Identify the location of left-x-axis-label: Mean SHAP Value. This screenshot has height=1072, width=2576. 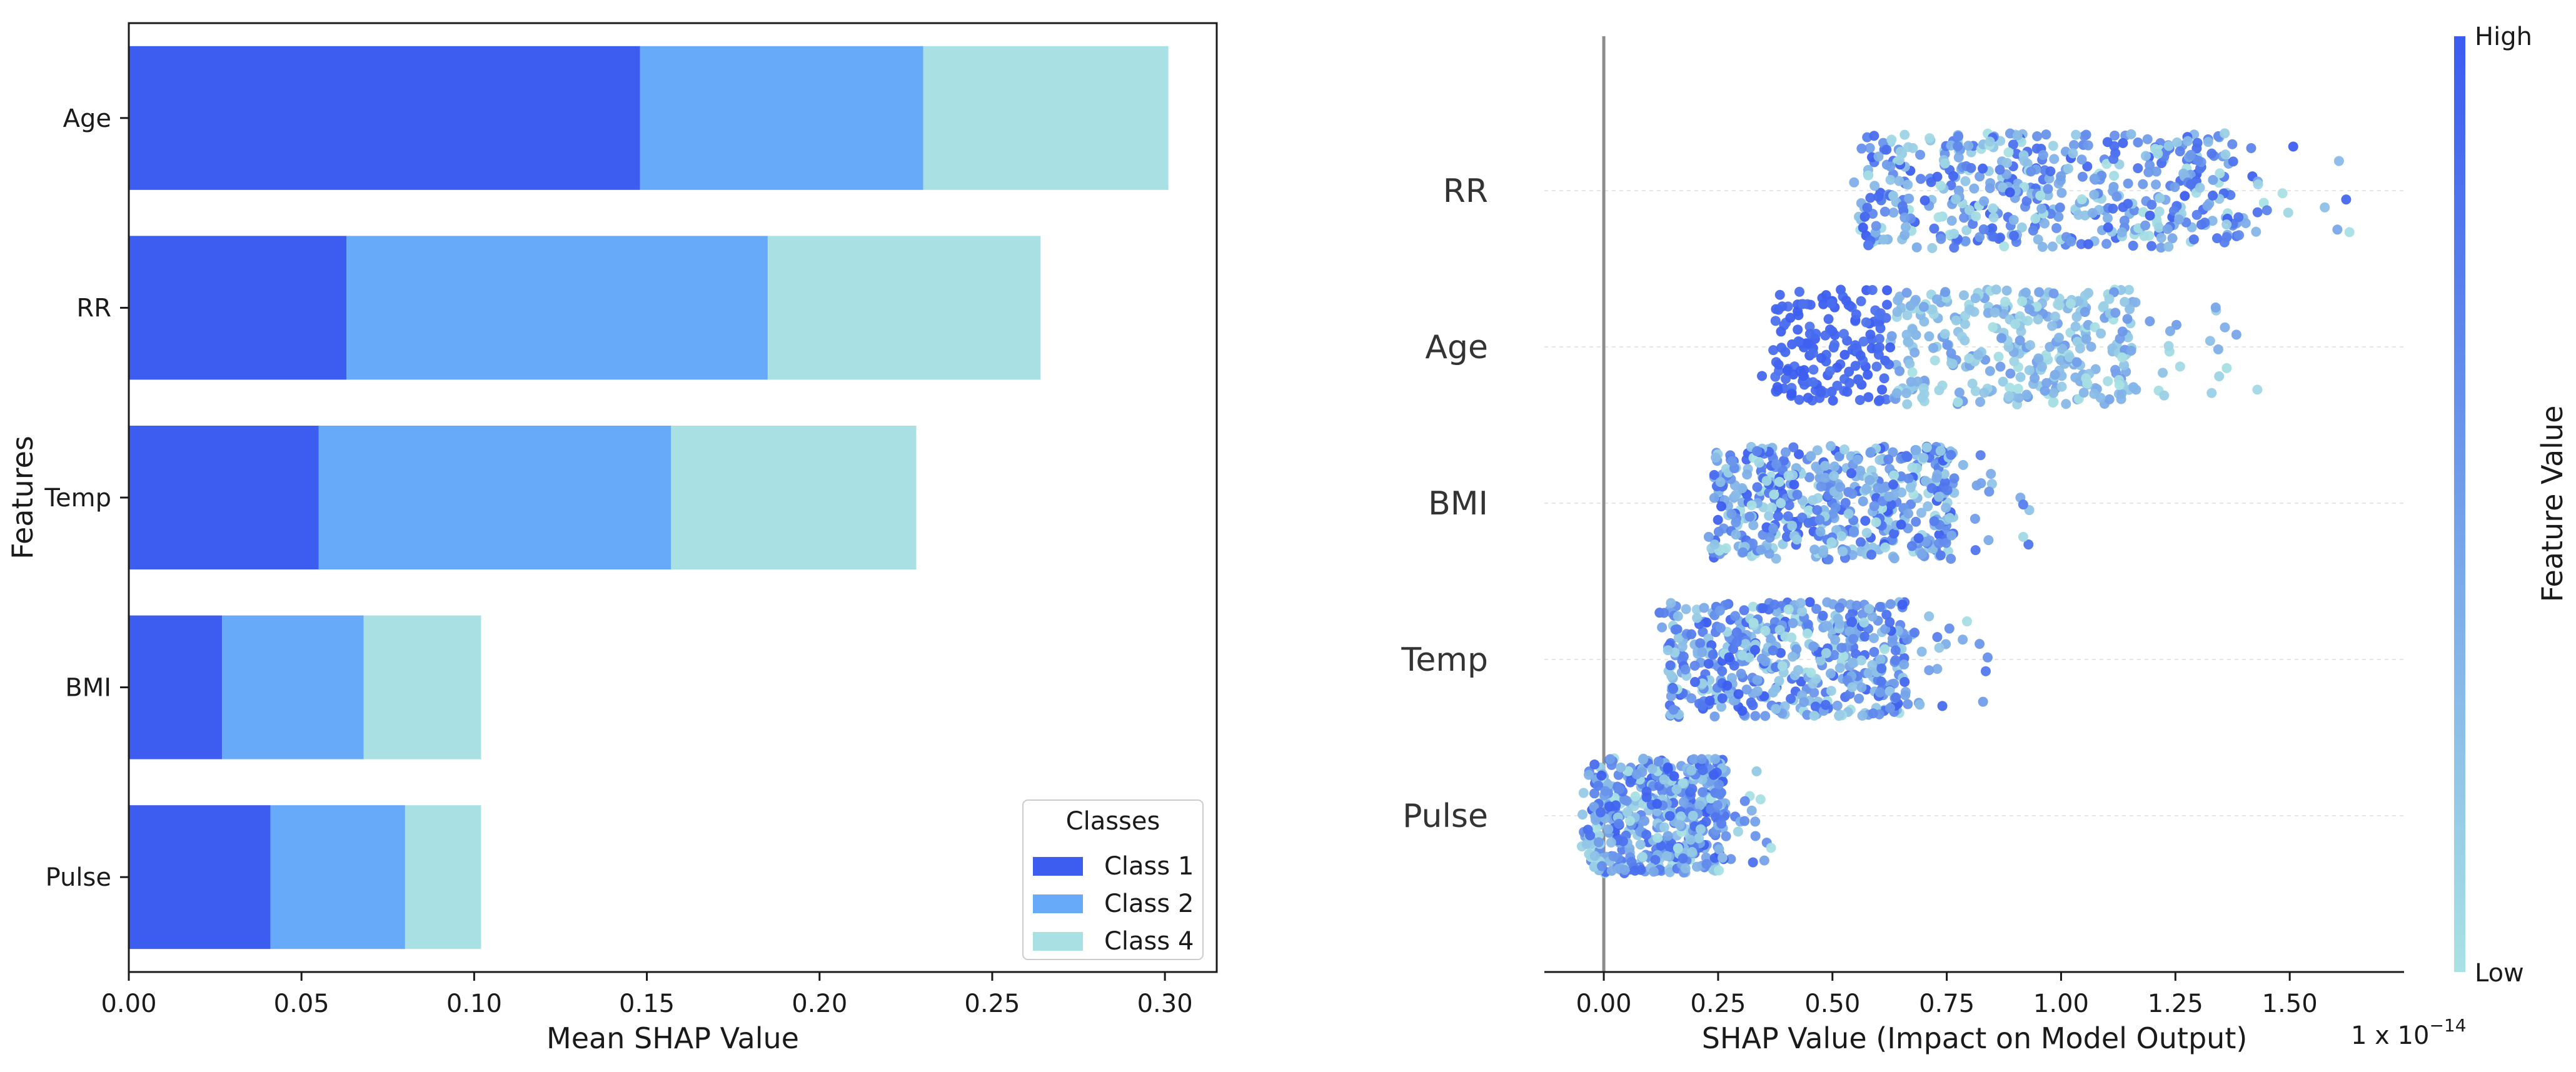
(672, 1038).